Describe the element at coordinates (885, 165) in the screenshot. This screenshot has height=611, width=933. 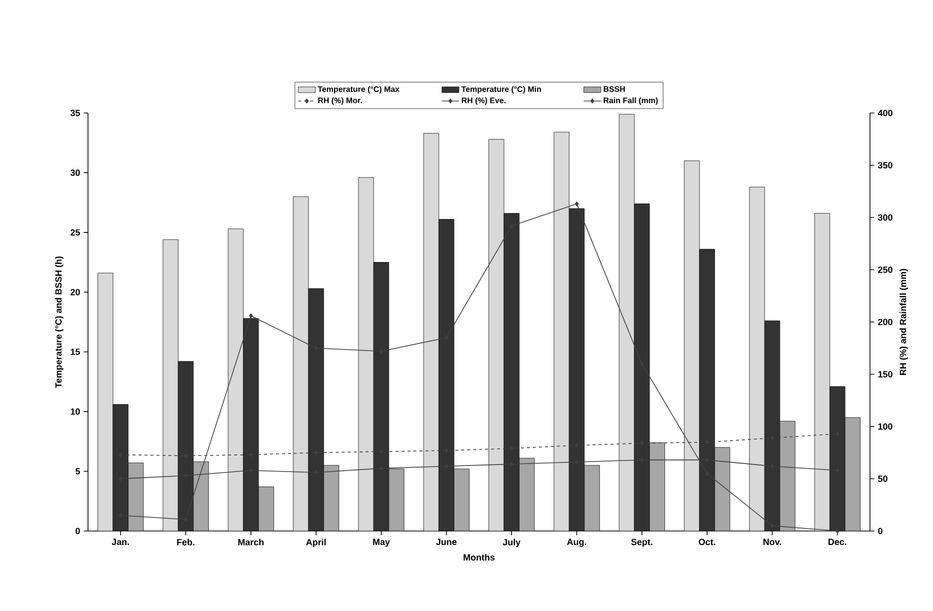
I see `y2-tick-label: 350` at that location.